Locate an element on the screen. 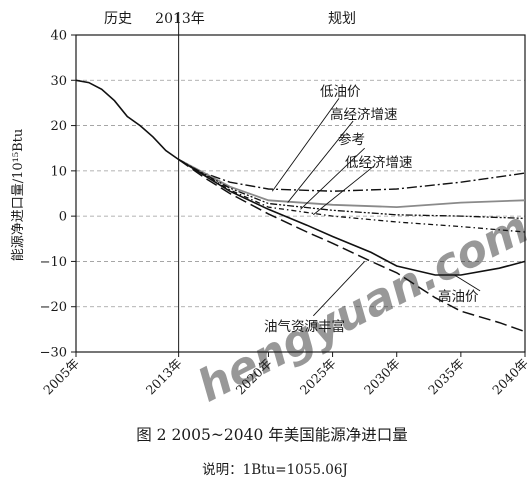 The image size is (532, 497). series-line-high-econ-growth is located at coordinates (352, 183).